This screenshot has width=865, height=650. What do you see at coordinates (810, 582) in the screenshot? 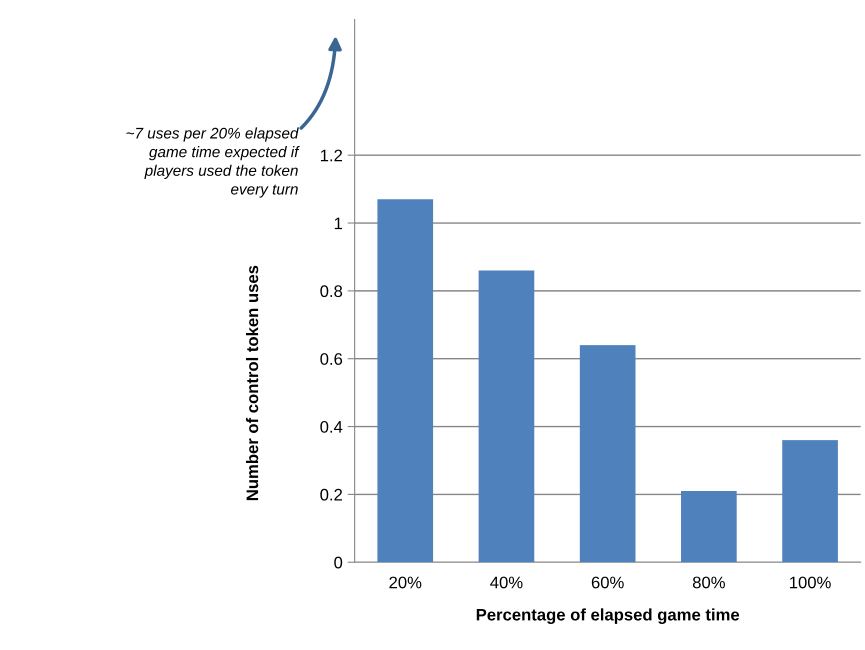
I see `x-tick-label: 100%` at bounding box center [810, 582].